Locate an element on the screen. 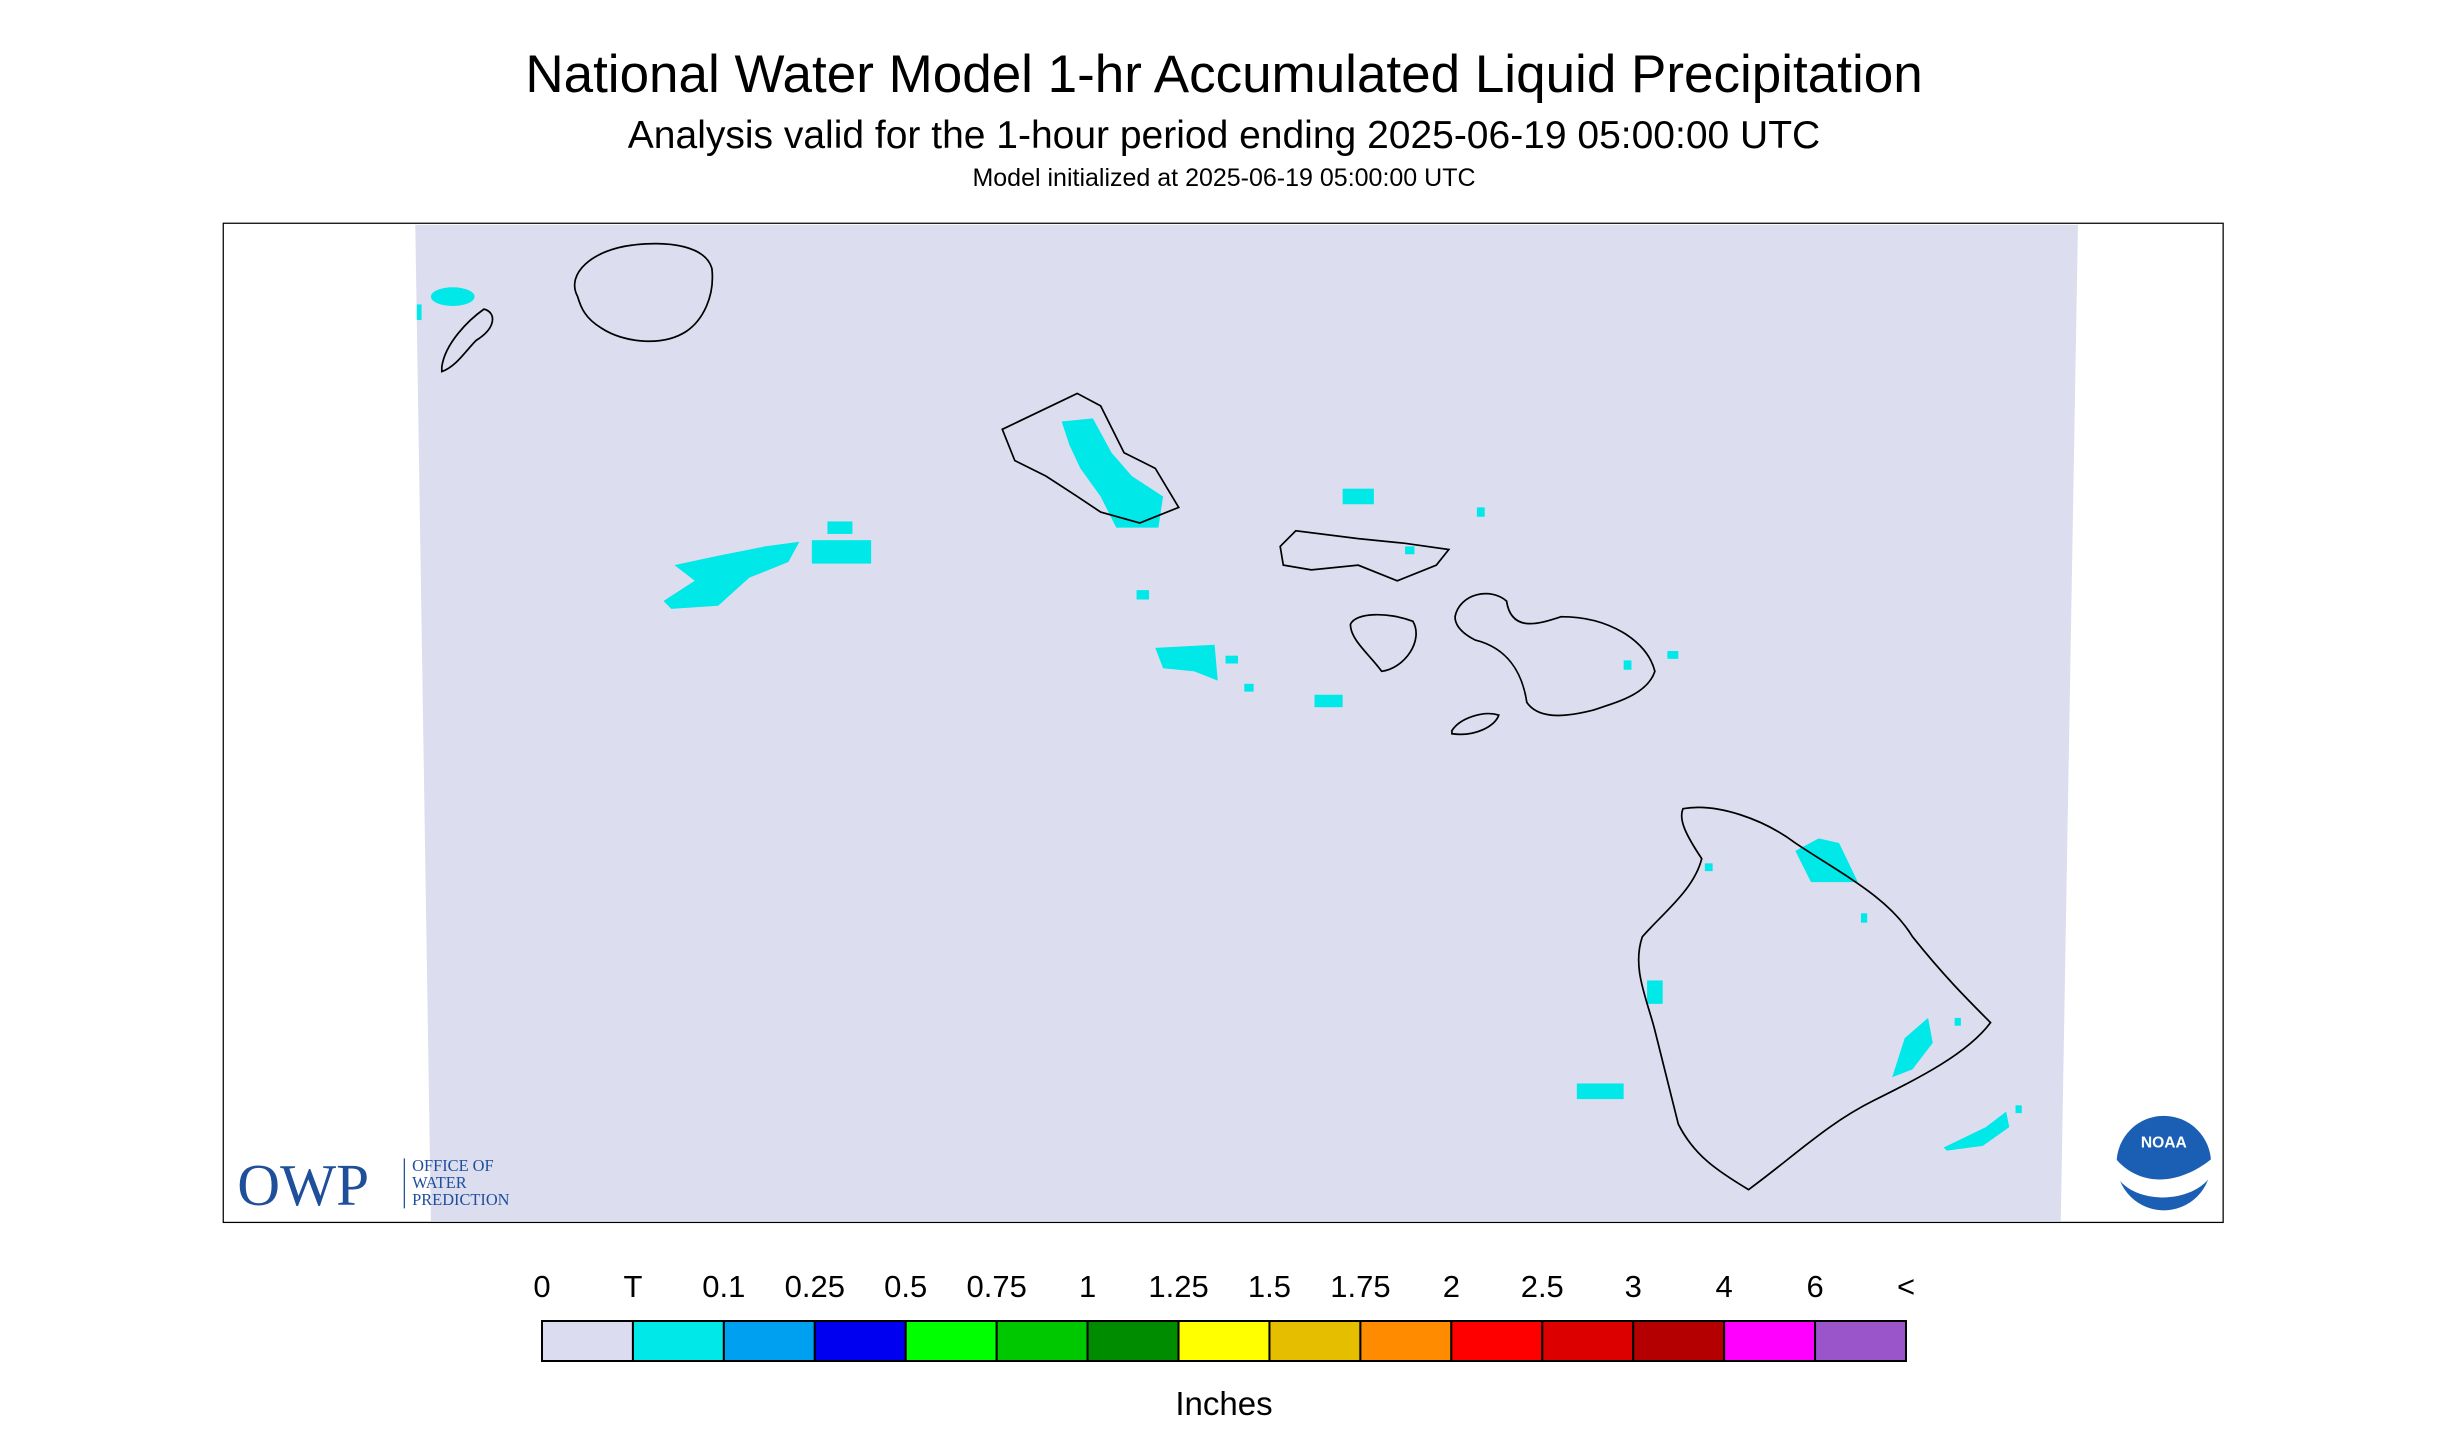  legend-label: 1.25 is located at coordinates (1178, 1286).